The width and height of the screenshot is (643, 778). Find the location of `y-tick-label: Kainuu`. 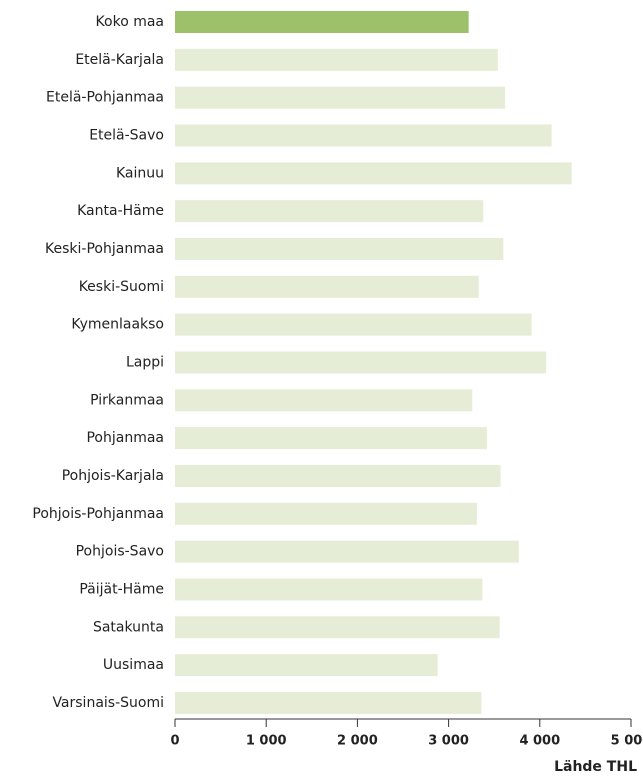

y-tick-label: Kainuu is located at coordinates (140, 173).